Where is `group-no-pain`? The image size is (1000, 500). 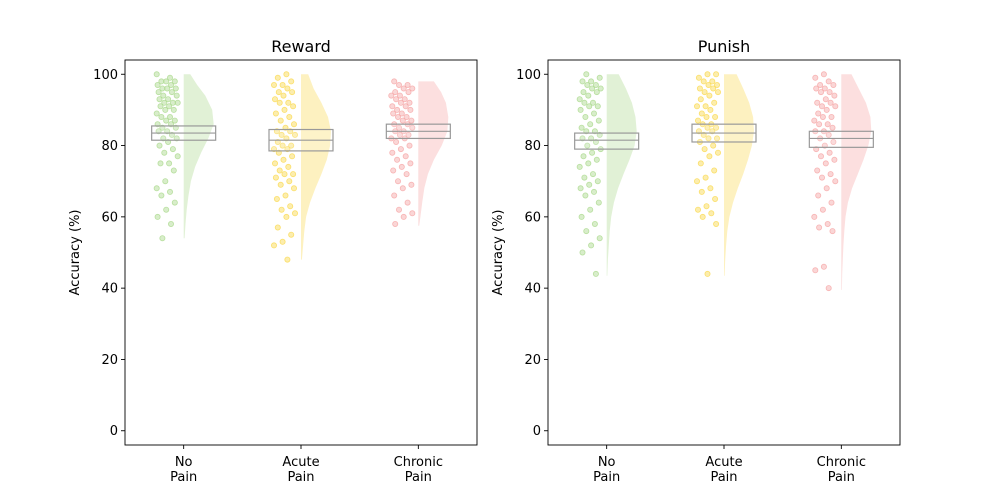 group-no-pain is located at coordinates (607, 174).